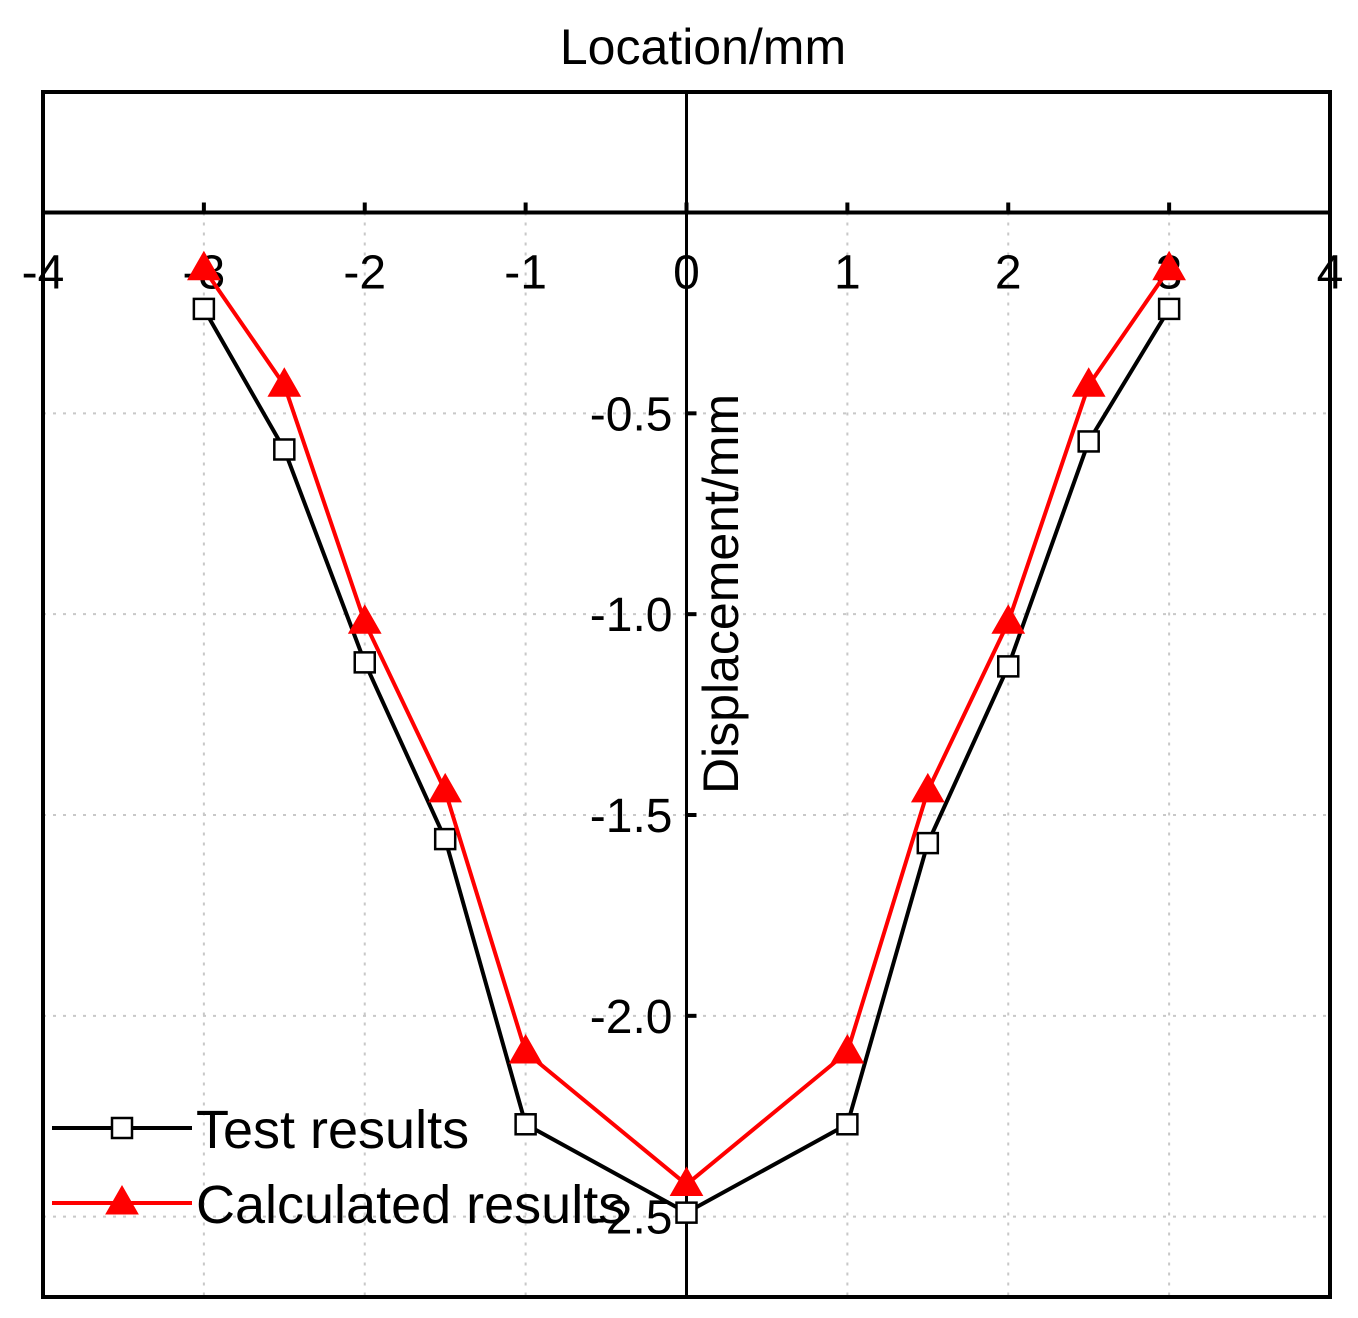 This screenshot has width=1358, height=1318. I want to click on x-tick-label: 4, so click(1330, 273).